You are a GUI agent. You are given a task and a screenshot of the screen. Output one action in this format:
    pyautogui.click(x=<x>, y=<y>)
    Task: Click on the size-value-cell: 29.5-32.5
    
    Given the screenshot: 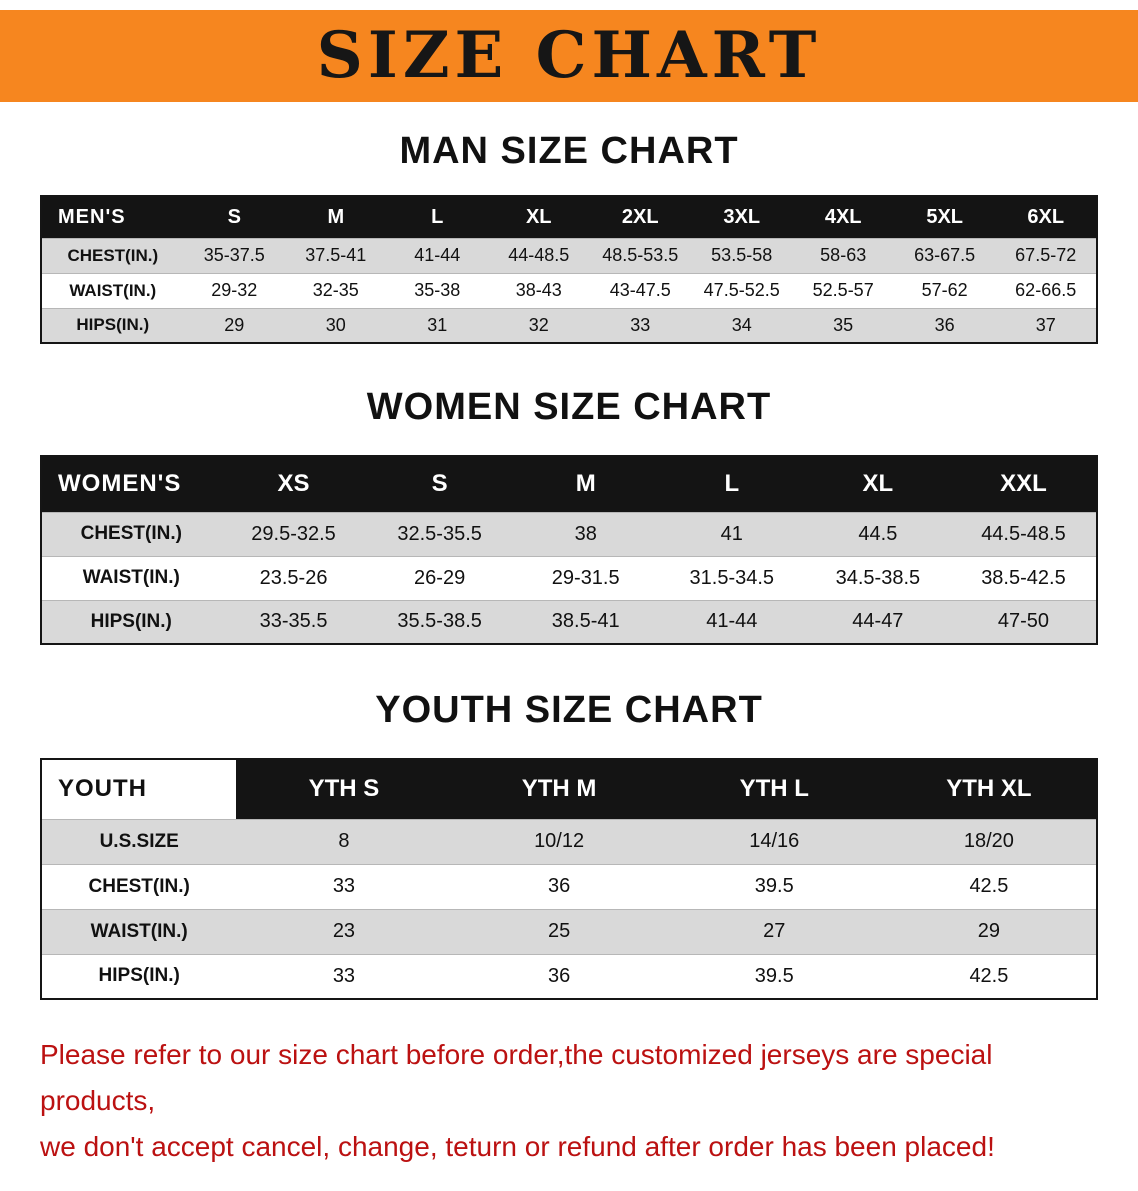 What is the action you would take?
    pyautogui.click(x=293, y=533)
    